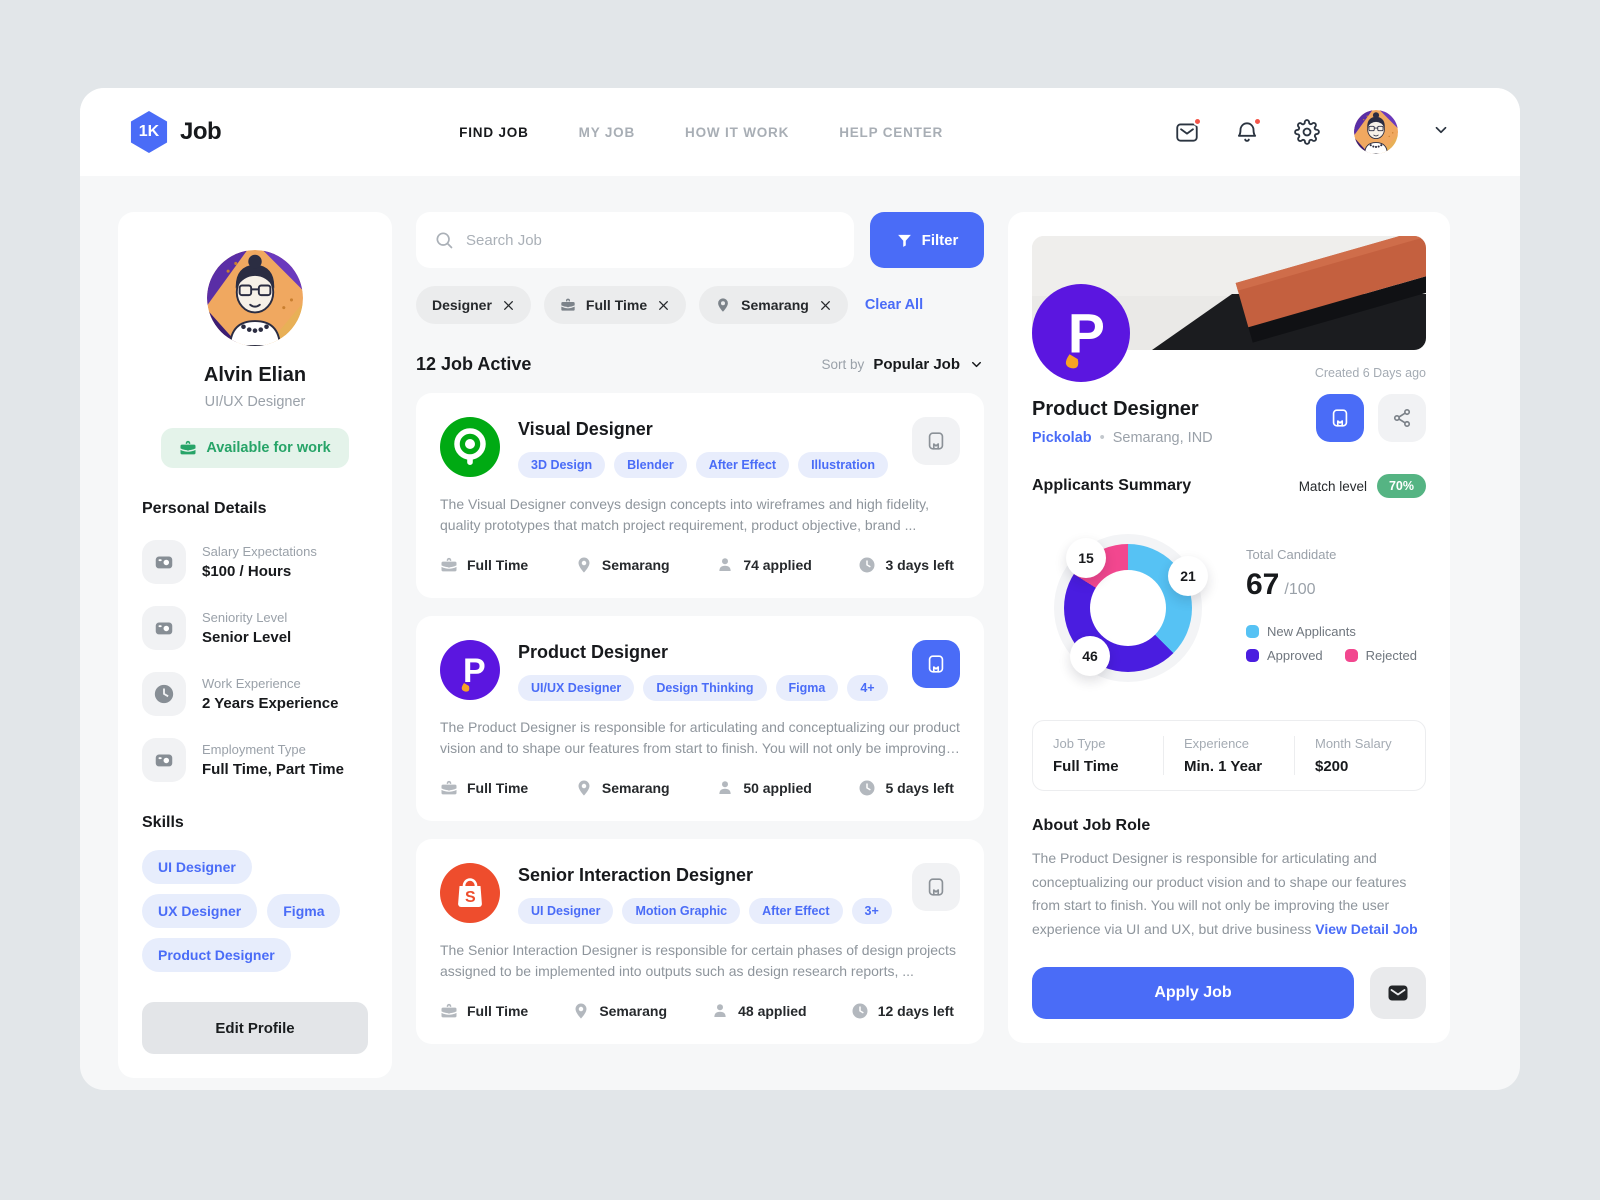  What do you see at coordinates (650, 465) in the screenshot?
I see `job-tag: Blender` at bounding box center [650, 465].